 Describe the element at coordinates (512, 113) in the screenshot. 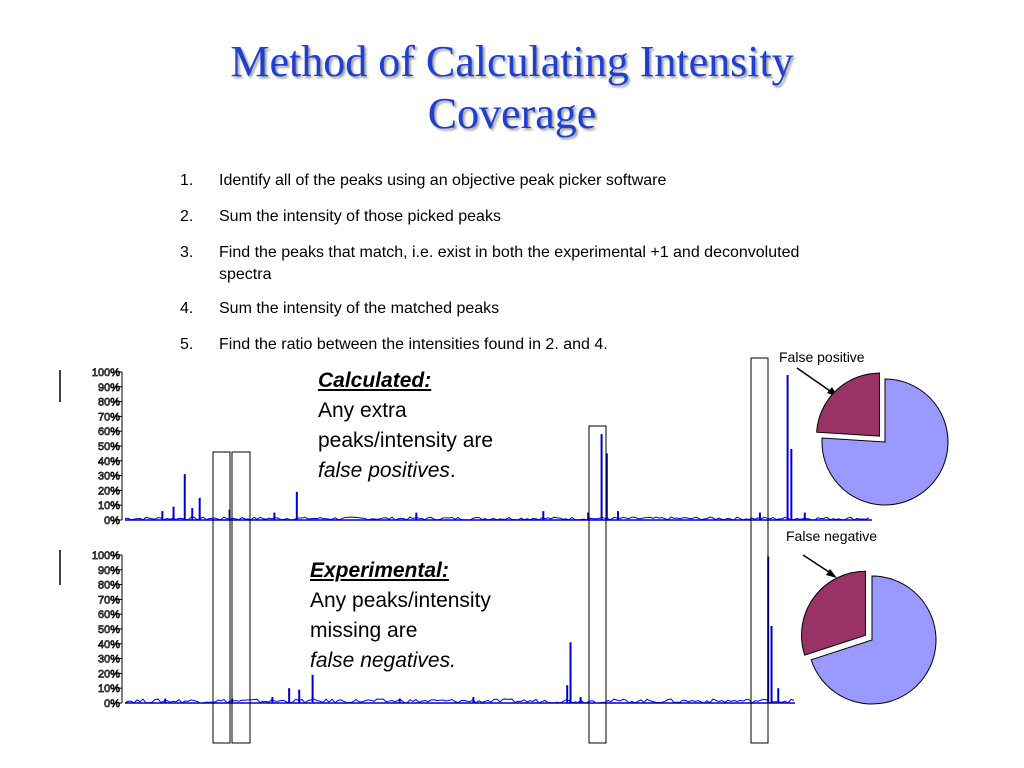

I see `title-line-2: Coverage` at that location.